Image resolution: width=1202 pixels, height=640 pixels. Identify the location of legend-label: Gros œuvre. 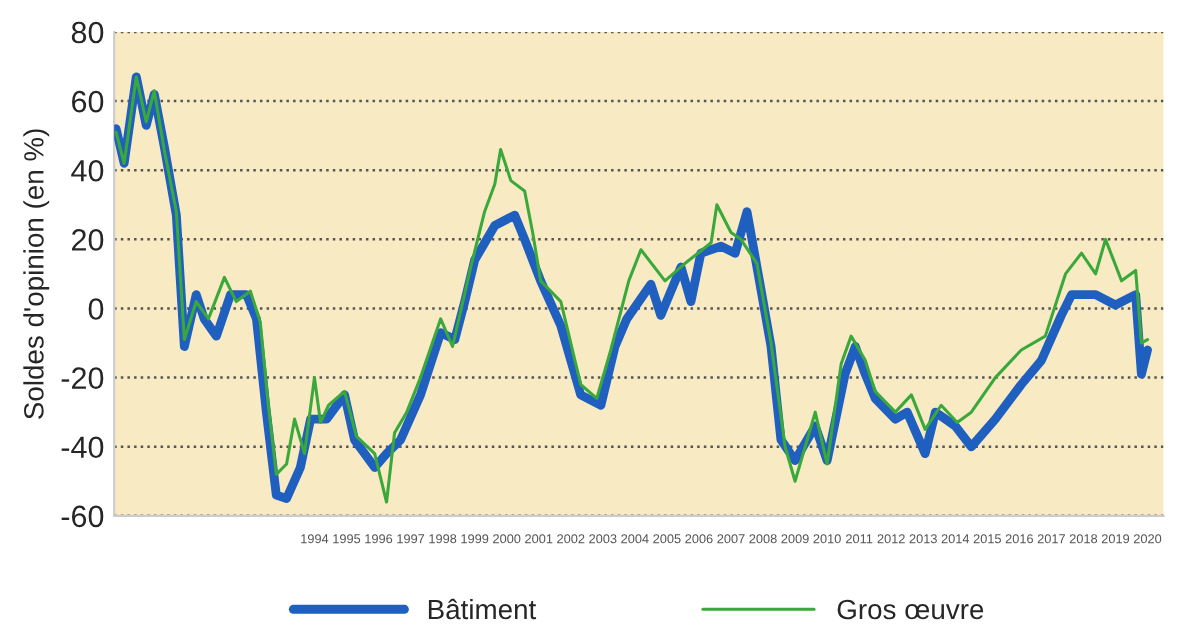
(910, 609).